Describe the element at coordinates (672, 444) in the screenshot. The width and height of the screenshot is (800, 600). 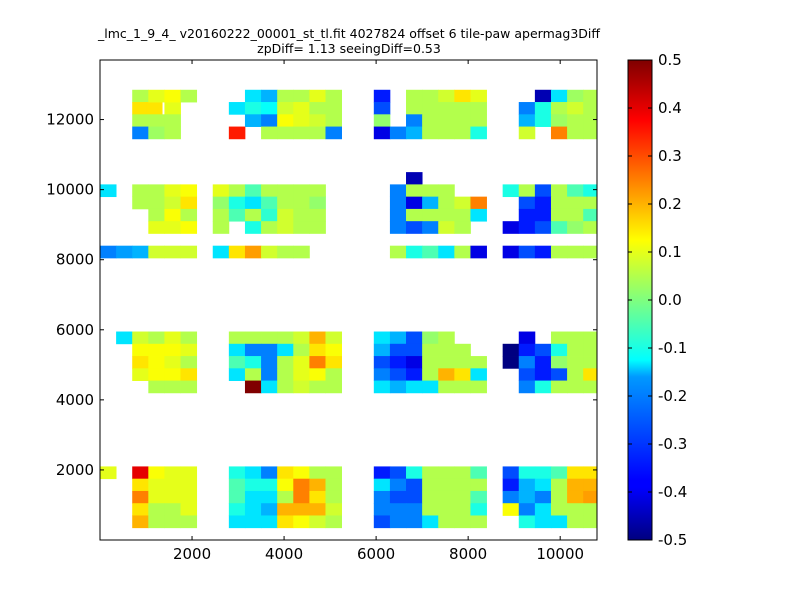
I see `colorbar-tick-label: -0.3` at that location.